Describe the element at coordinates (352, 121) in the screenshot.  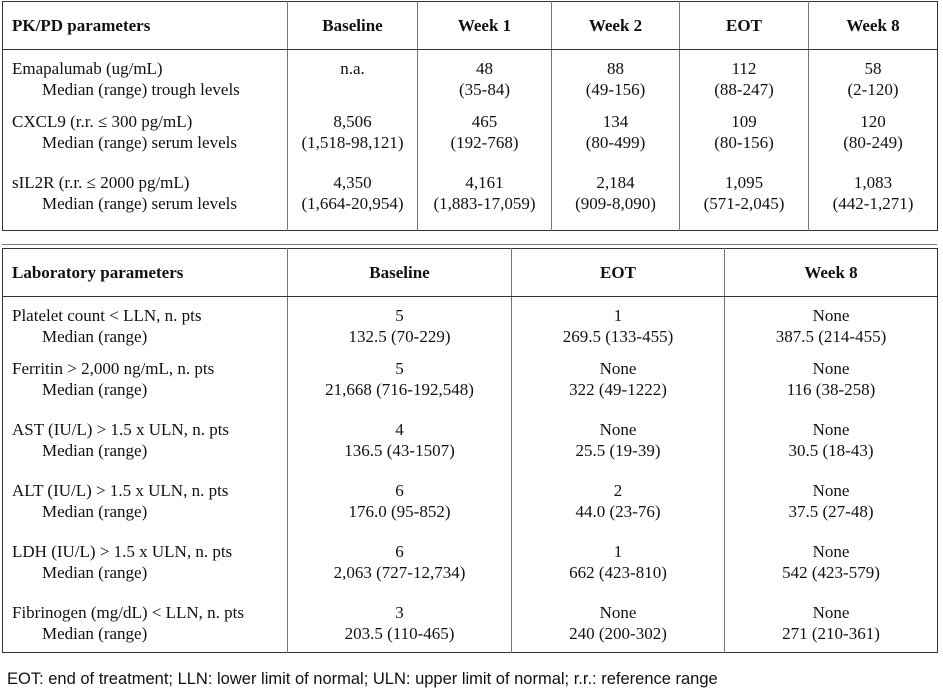
I see `cell-value: 8,506` at that location.